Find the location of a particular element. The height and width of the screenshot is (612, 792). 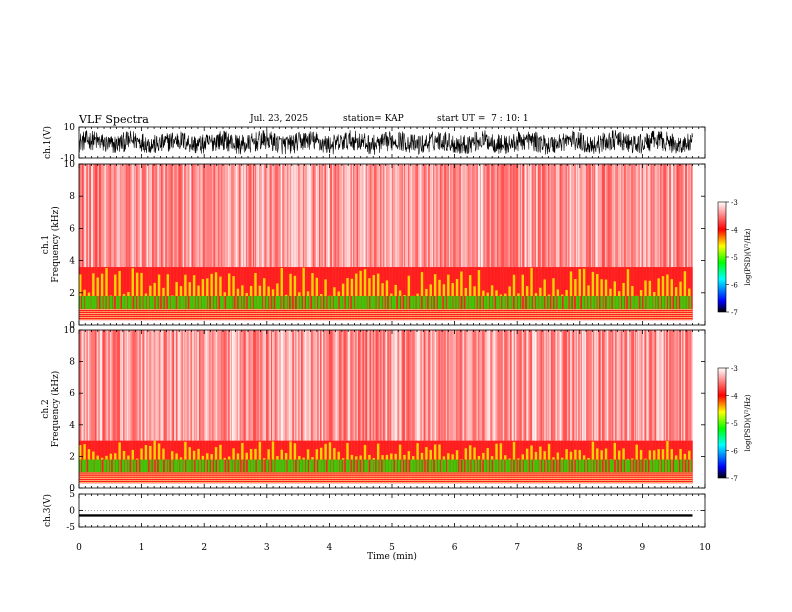

y-tick-label: 6 is located at coordinates (72, 229).